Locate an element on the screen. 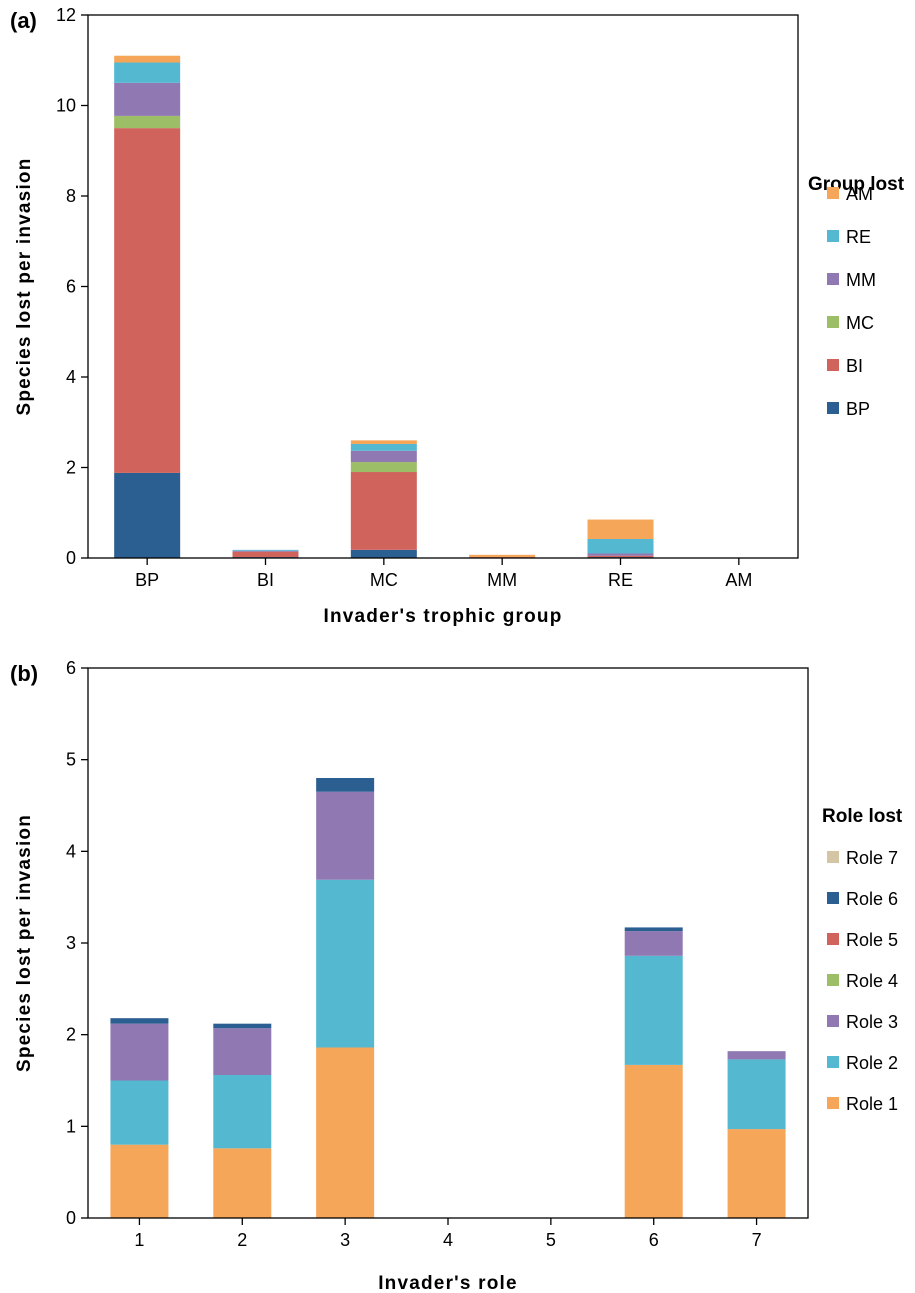 The height and width of the screenshot is (1293, 915). y-tick-label-b: 3 is located at coordinates (71, 943).